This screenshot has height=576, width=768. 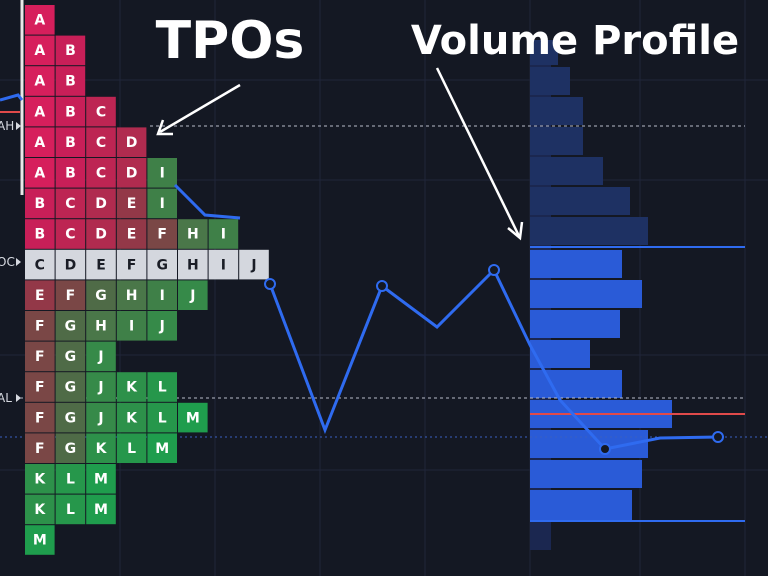 I want to click on tpo-title: TPOs, so click(x=230, y=41).